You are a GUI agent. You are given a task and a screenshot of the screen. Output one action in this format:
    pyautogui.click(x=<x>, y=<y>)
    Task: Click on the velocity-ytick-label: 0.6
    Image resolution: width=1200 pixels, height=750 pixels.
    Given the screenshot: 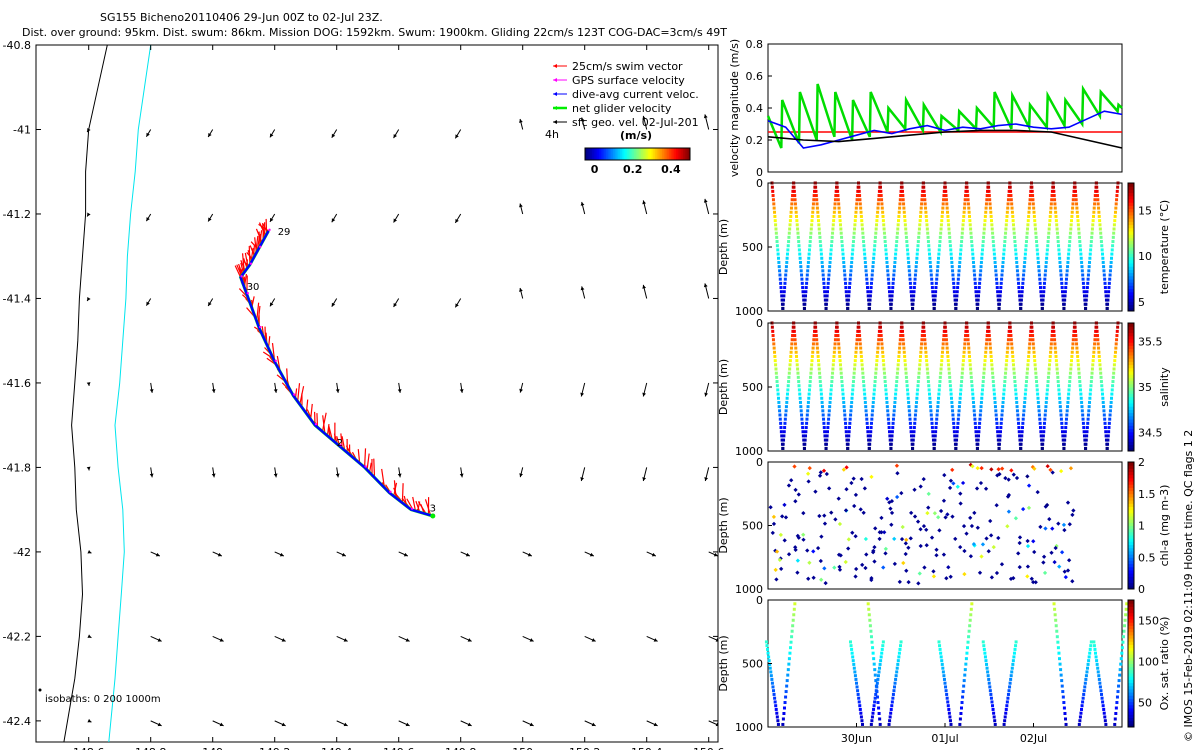 What is the action you would take?
    pyautogui.click(x=755, y=76)
    